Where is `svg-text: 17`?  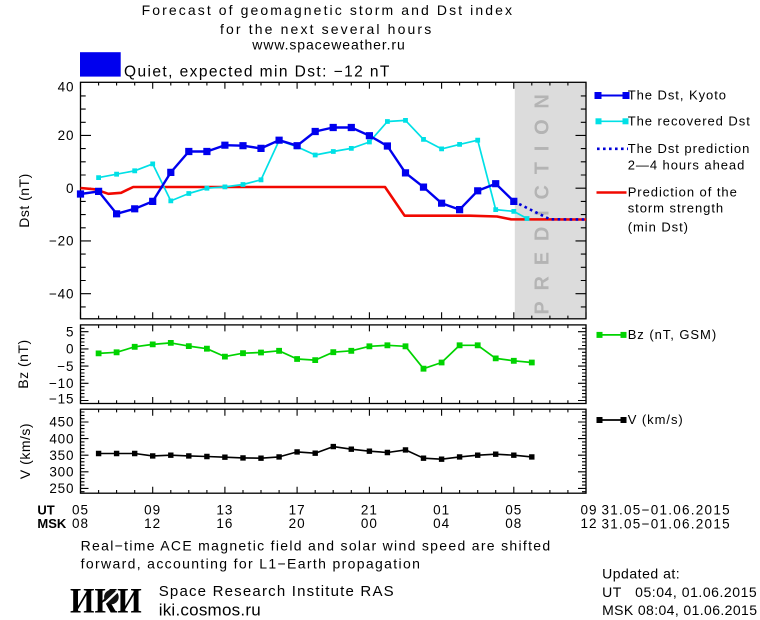
svg-text: 17 is located at coordinates (297, 509).